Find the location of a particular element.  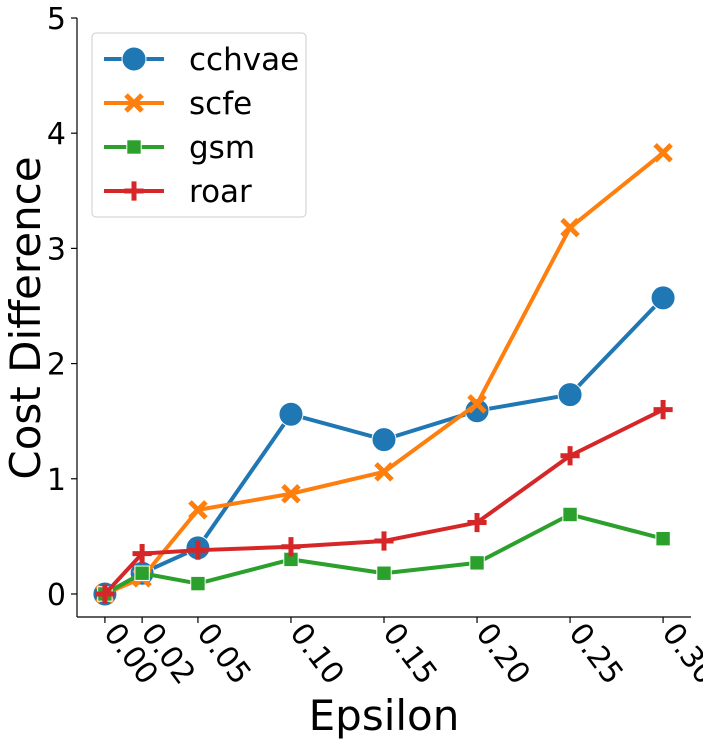

series-line-gsm is located at coordinates (384, 554).